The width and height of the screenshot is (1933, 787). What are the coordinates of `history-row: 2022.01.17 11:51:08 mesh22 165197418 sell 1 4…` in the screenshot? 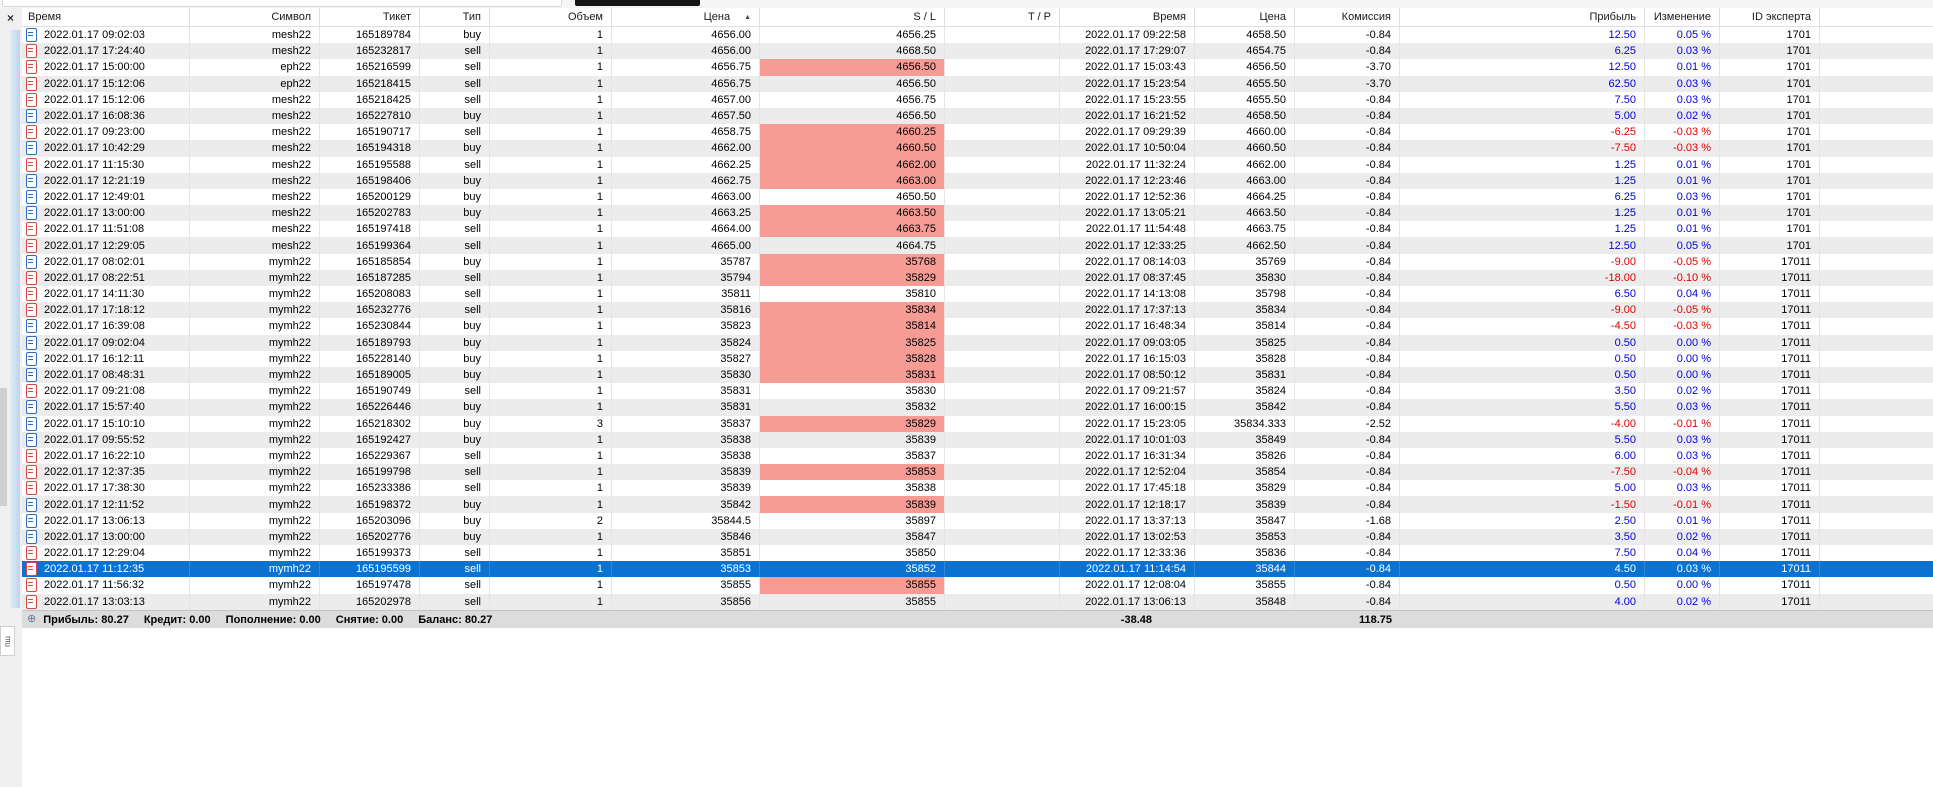 It's located at (977, 229).